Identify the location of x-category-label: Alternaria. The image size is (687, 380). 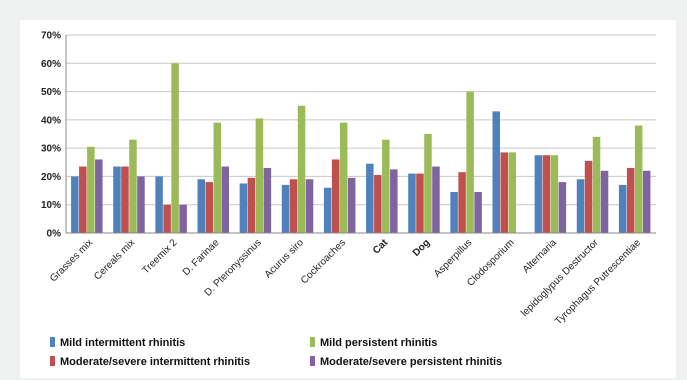
(540, 256).